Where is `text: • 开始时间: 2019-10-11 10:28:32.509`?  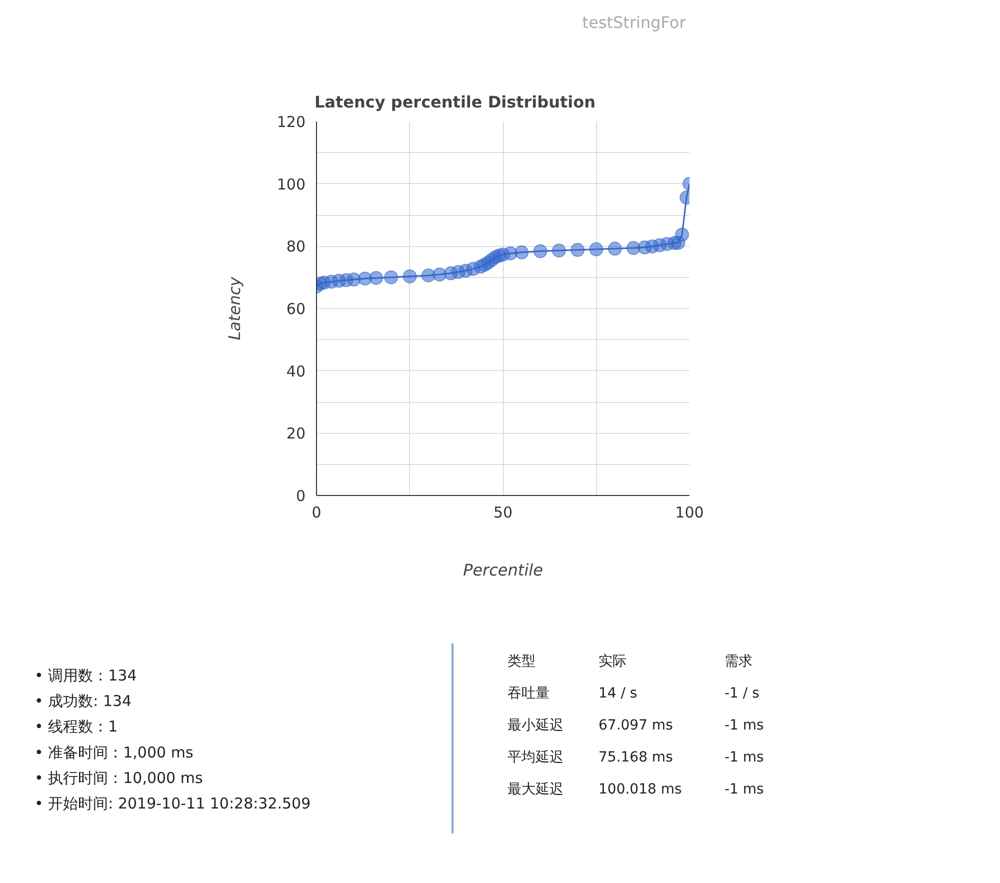 text: • 开始时间: 2019-10-11 10:28:32.509 is located at coordinates (172, 803).